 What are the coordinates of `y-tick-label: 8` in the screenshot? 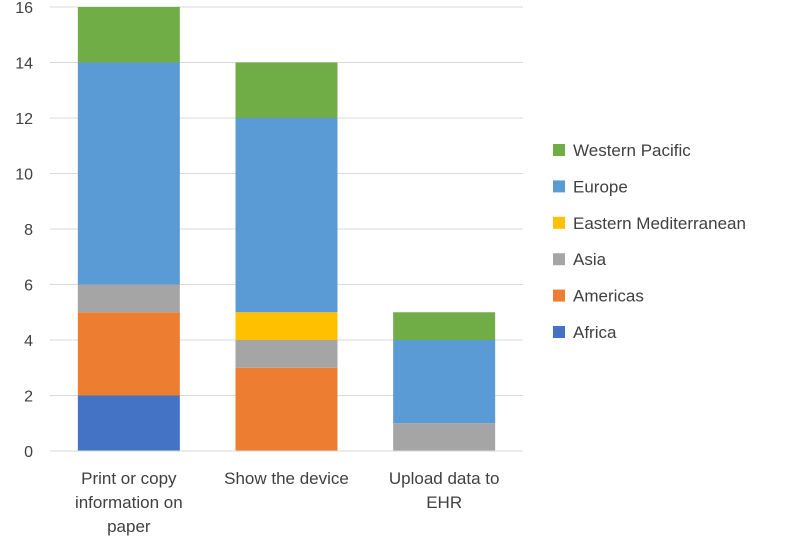 It's located at (28, 230).